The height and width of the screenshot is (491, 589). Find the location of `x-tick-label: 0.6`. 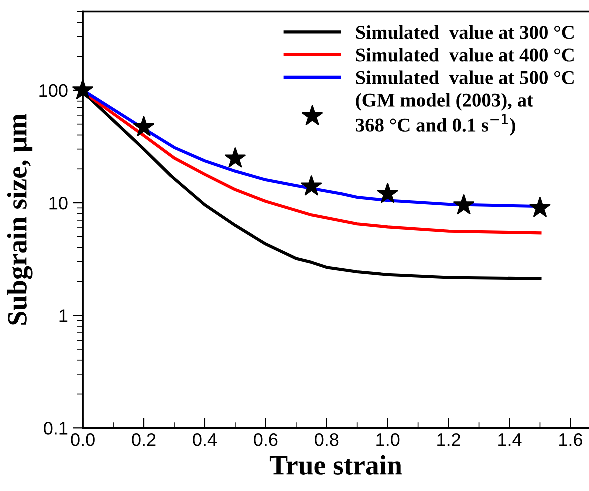

x-tick-label: 0.6 is located at coordinates (266, 439).